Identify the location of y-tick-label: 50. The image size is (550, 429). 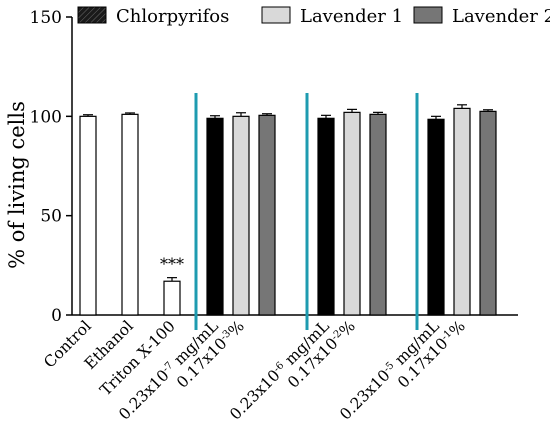
(51, 217).